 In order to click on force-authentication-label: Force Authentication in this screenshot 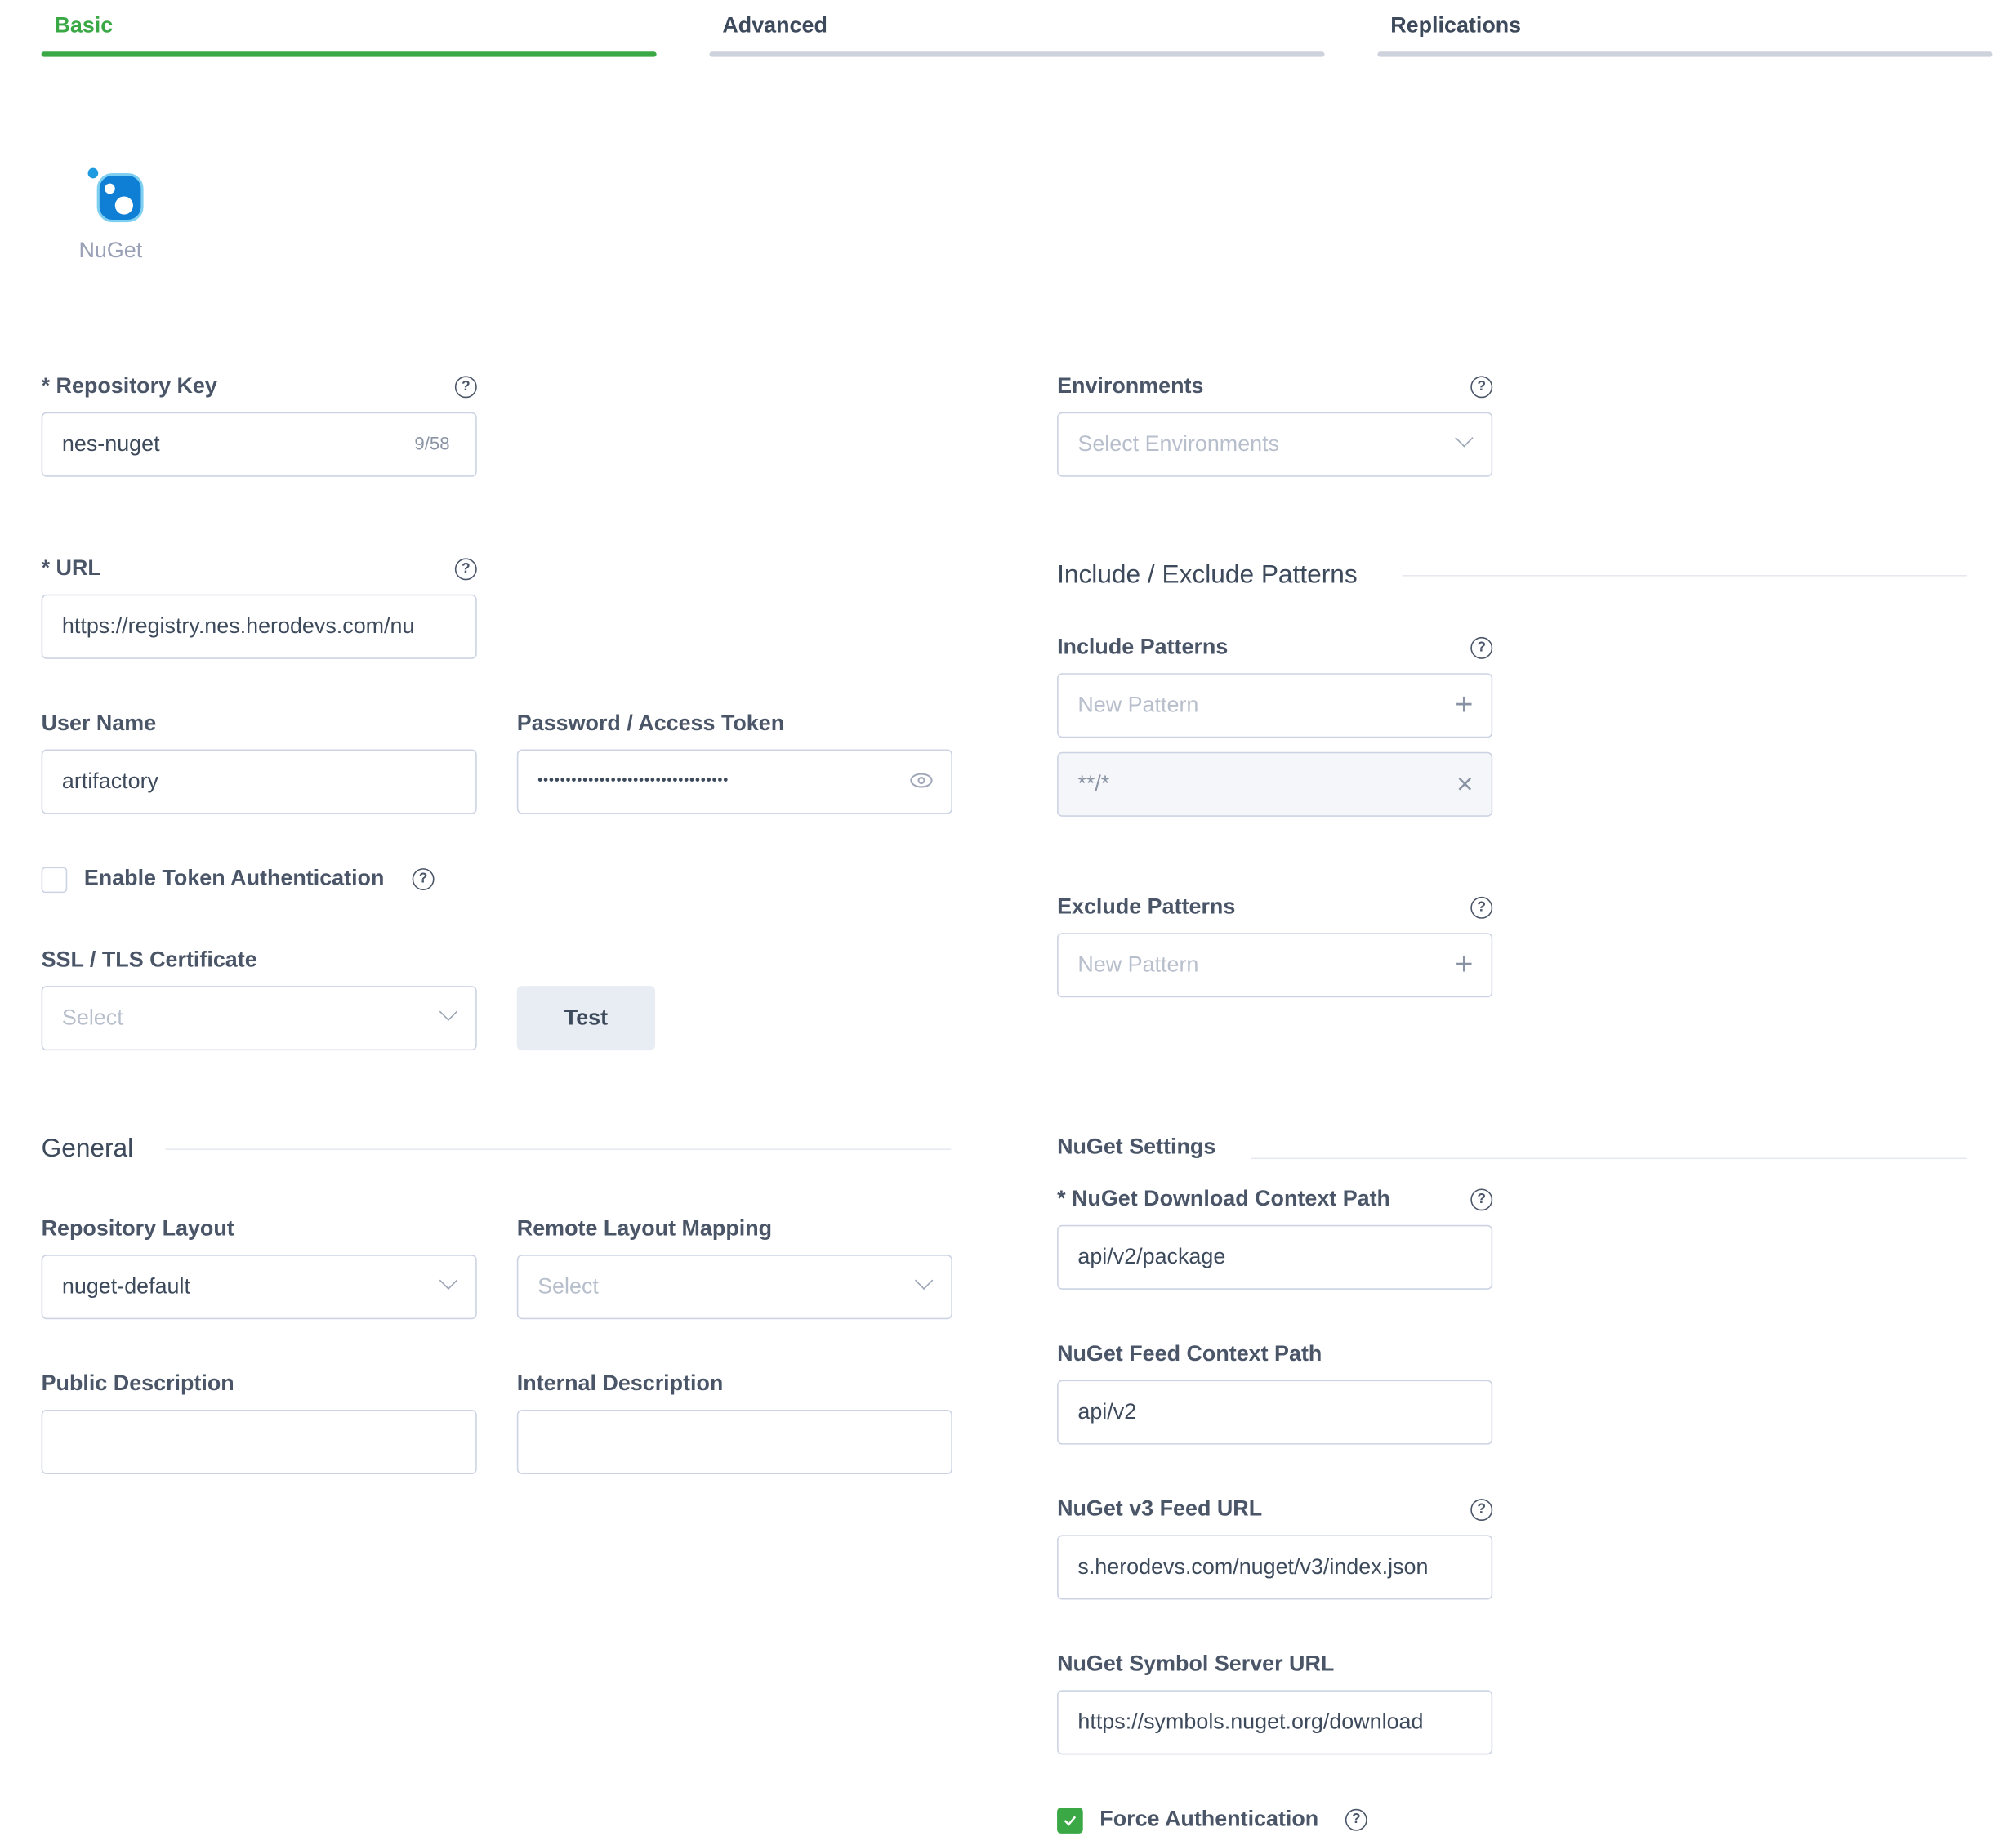, I will do `click(1209, 1819)`.